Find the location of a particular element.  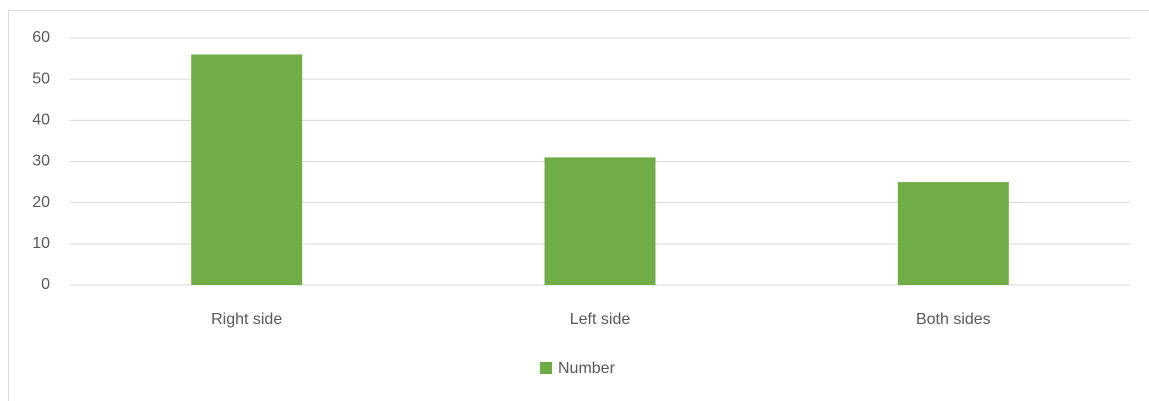

legend-swatch is located at coordinates (546, 368).